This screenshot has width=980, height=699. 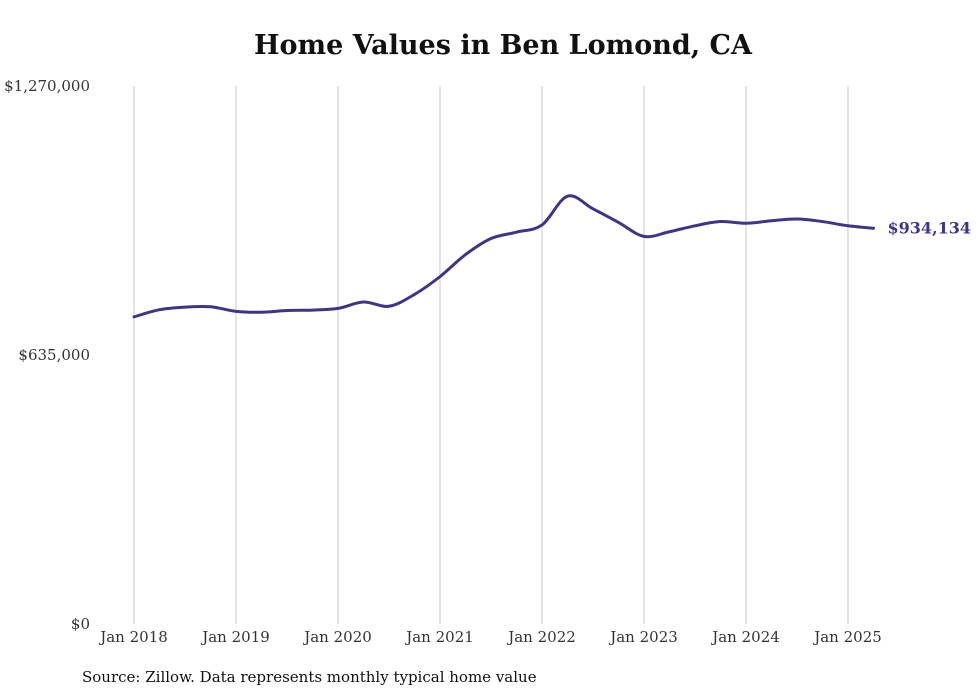 What do you see at coordinates (337, 637) in the screenshot?
I see `x-tick-label: Jan 2020` at bounding box center [337, 637].